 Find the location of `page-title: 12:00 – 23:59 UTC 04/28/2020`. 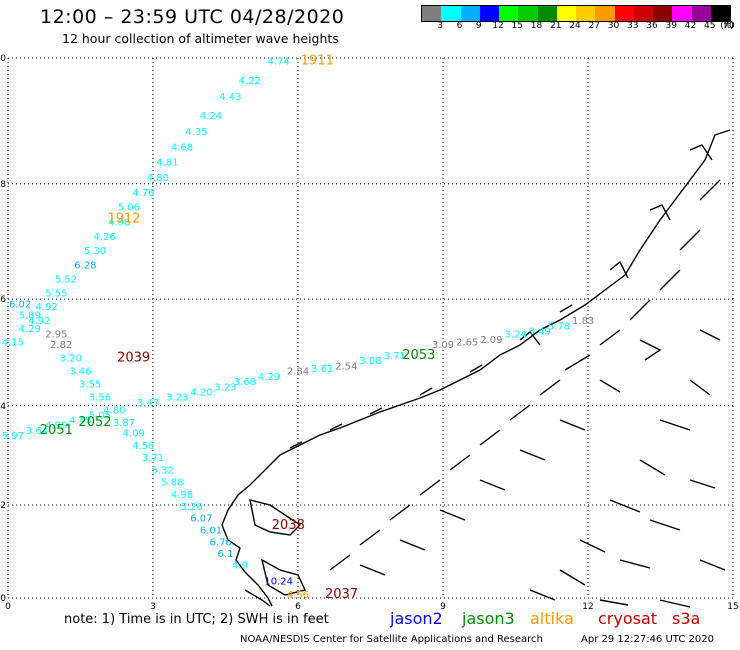

page-title: 12:00 – 23:59 UTC 04/28/2020 is located at coordinates (192, 17).